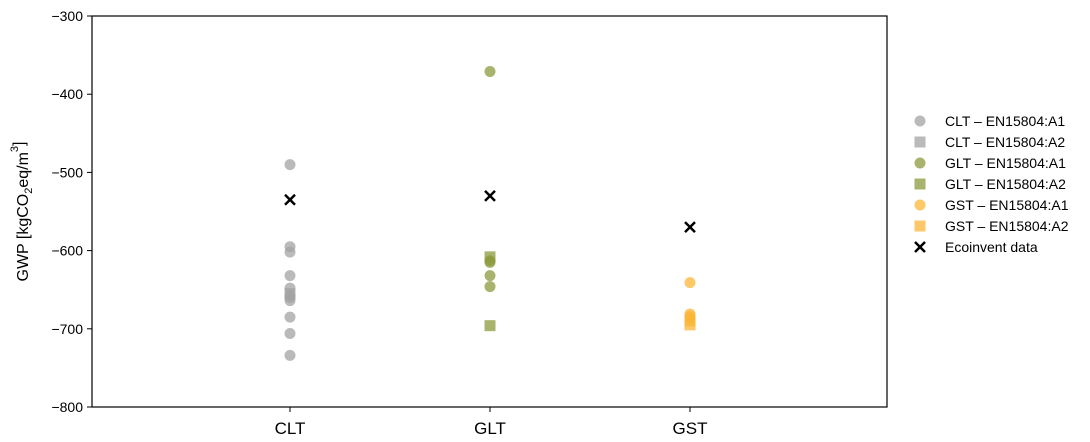 This screenshot has height=442, width=1090. Describe the element at coordinates (690, 428) in the screenshot. I see `x-tick-label-gst: GST` at that location.